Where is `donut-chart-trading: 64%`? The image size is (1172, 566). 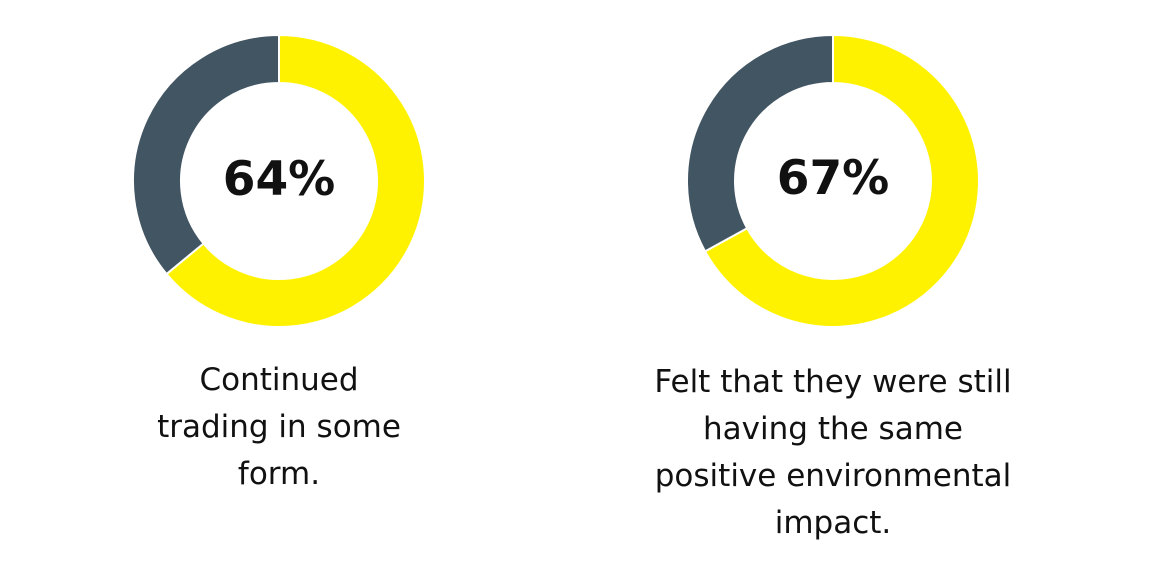
donut-chart-trading: 64% is located at coordinates (279, 180).